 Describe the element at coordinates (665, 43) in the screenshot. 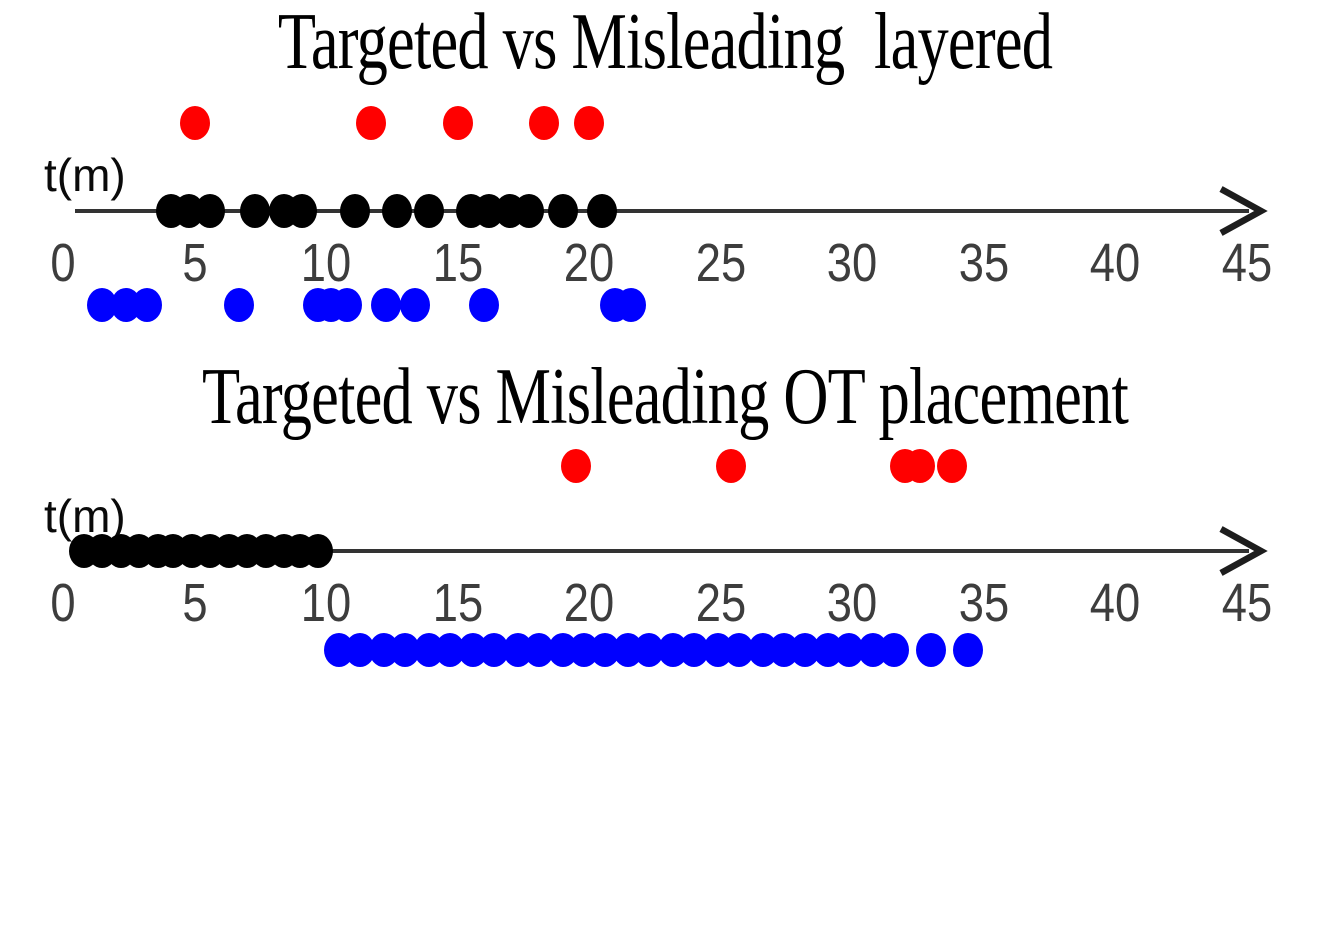

I see `chart-title: Targeted vs Misleading layered` at that location.